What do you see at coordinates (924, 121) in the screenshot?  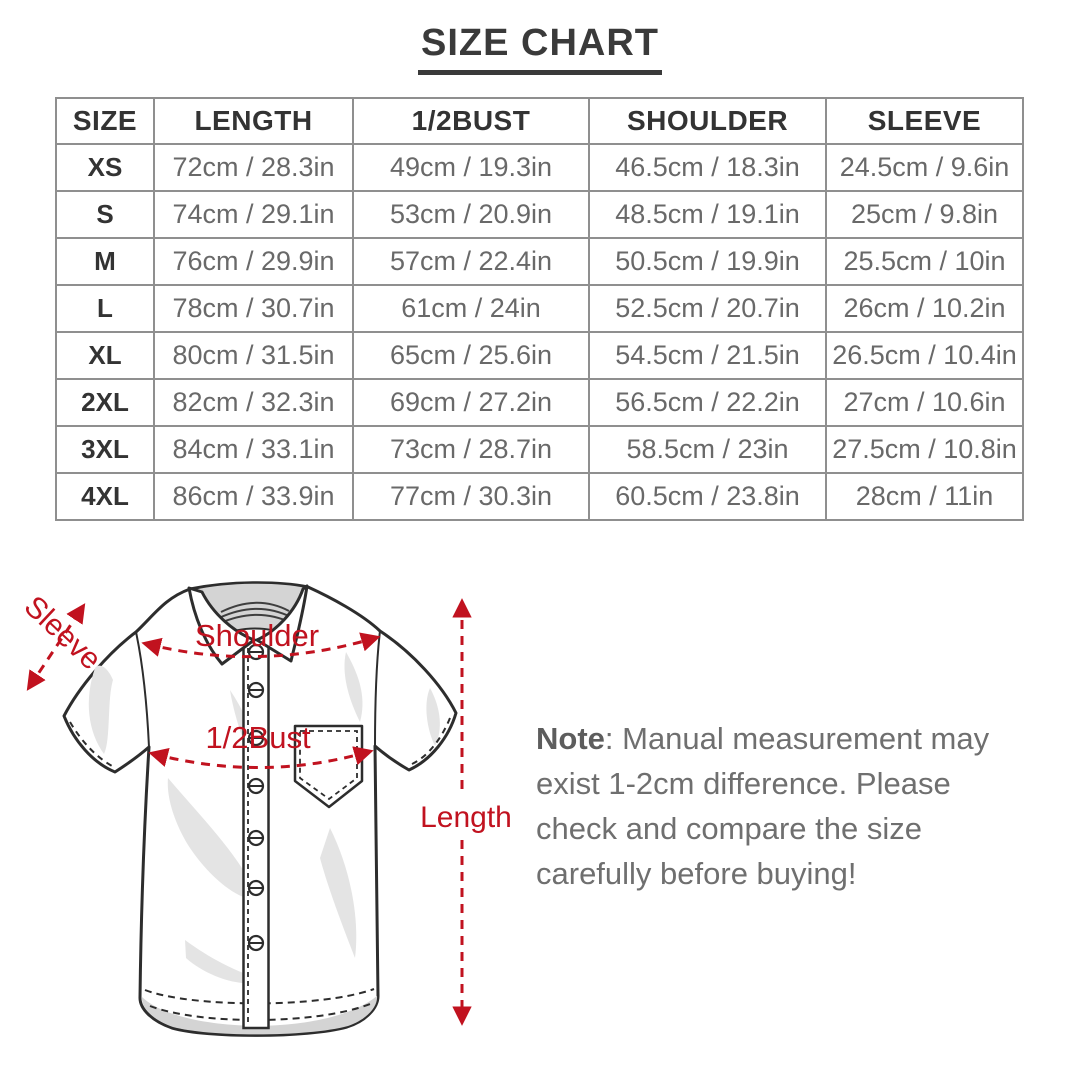 I see `column-header-sleeve: SLEEVE` at bounding box center [924, 121].